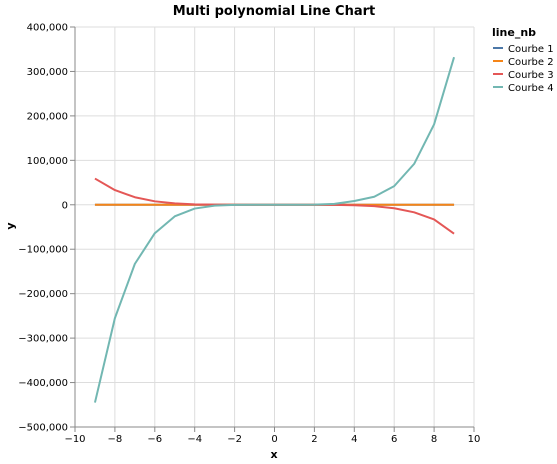 This screenshot has height=464, width=557. I want to click on x-tick-label: 2, so click(314, 439).